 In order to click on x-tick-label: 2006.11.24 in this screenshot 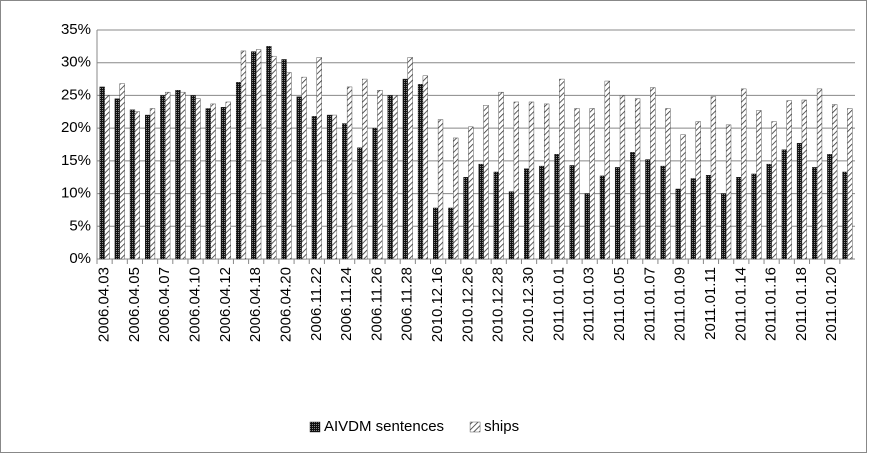, I will do `click(346, 304)`.